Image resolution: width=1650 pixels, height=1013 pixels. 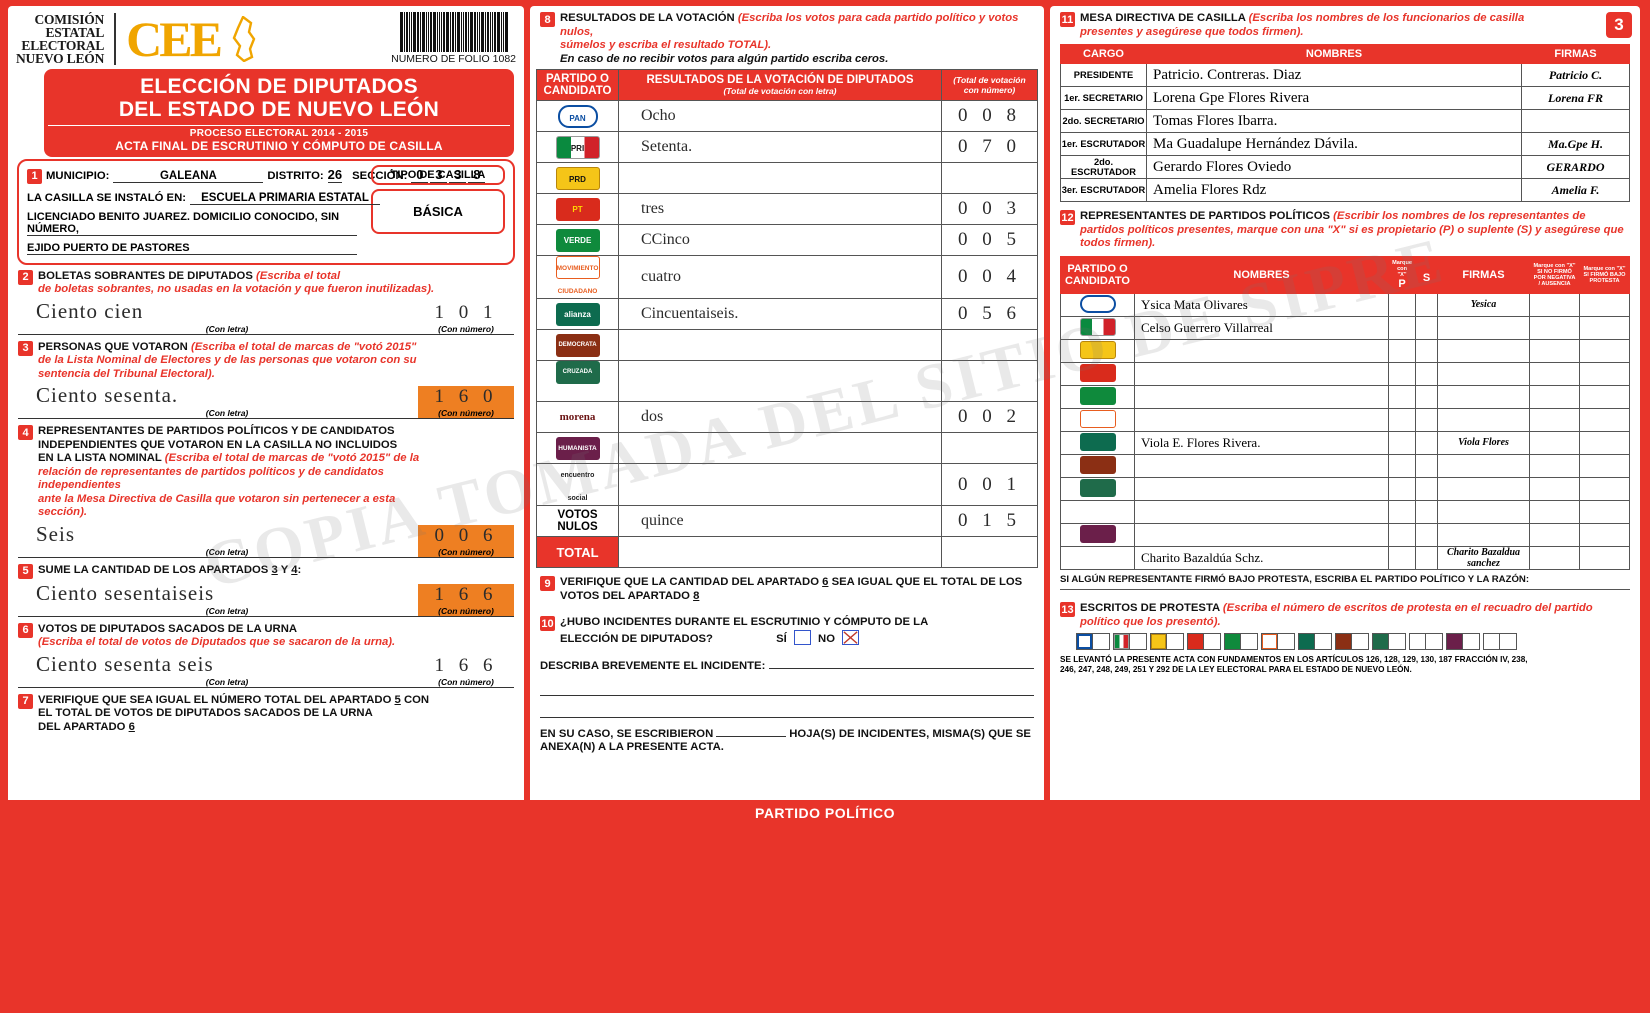 I want to click on rep-nombre-cell: Charito Bazaldúa Schz., so click(x=1261, y=557).